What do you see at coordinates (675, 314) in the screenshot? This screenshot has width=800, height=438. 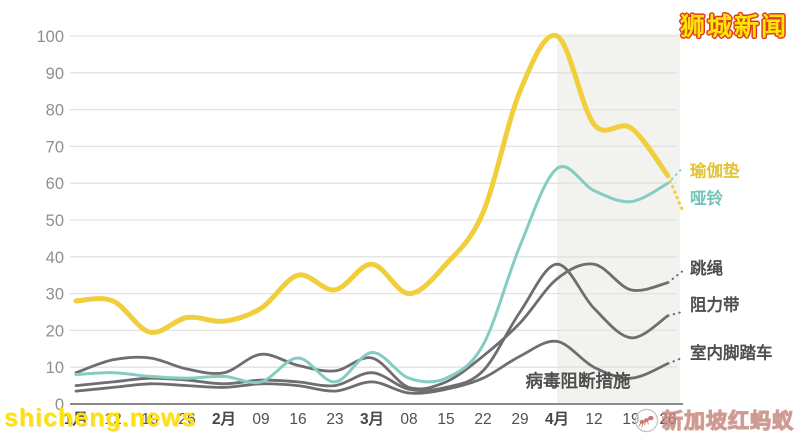 I see `series-line-resistance-band-partial` at bounding box center [675, 314].